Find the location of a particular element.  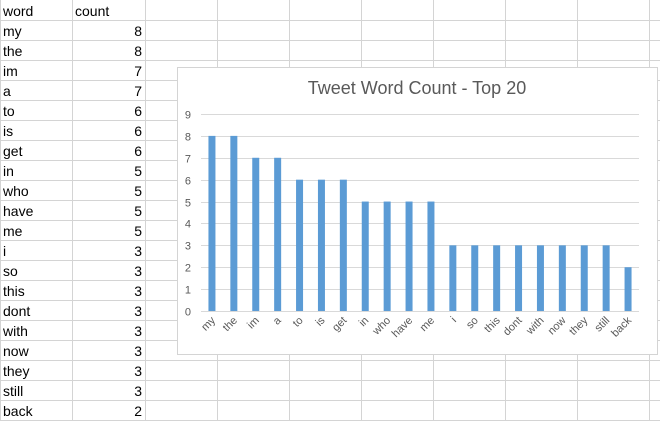

x-tick-label-is: is is located at coordinates (320, 321).